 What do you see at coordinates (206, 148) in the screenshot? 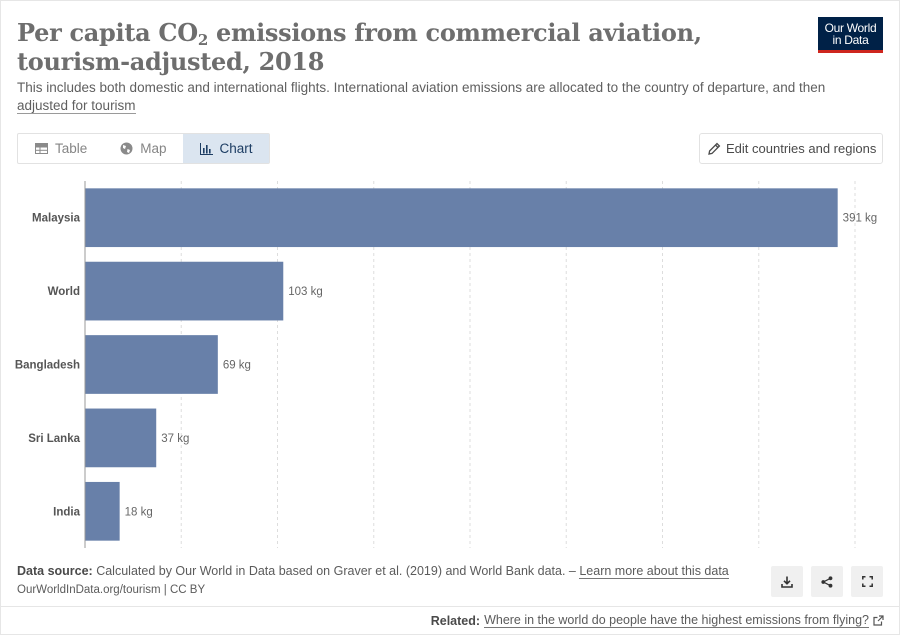
I see `chart-icon` at bounding box center [206, 148].